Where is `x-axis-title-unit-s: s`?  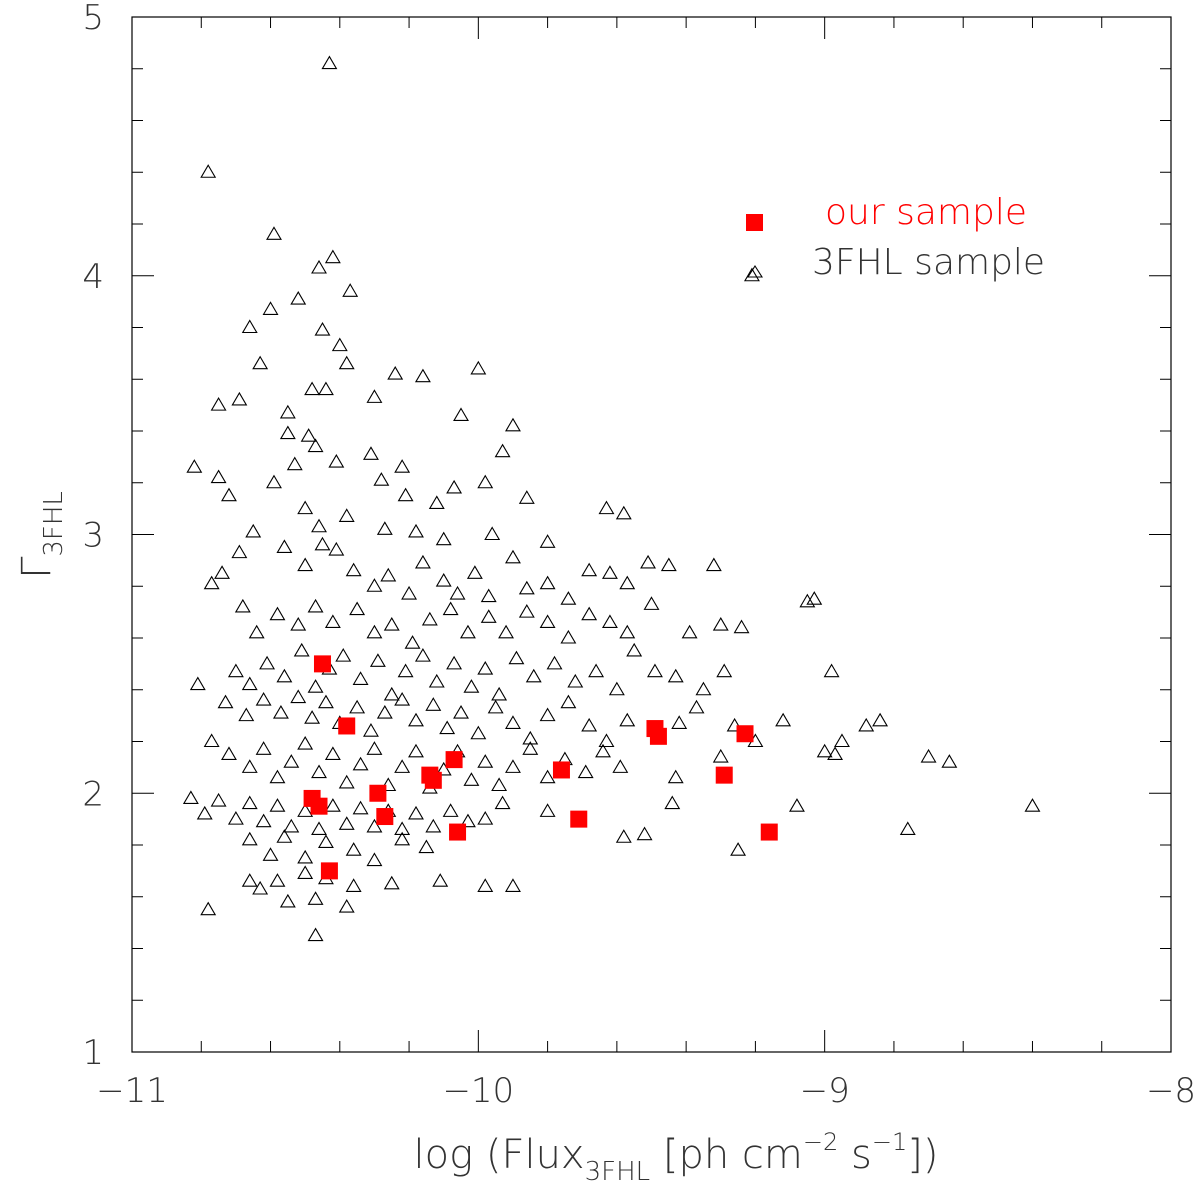 x-axis-title-unit-s: s is located at coordinates (861, 1155).